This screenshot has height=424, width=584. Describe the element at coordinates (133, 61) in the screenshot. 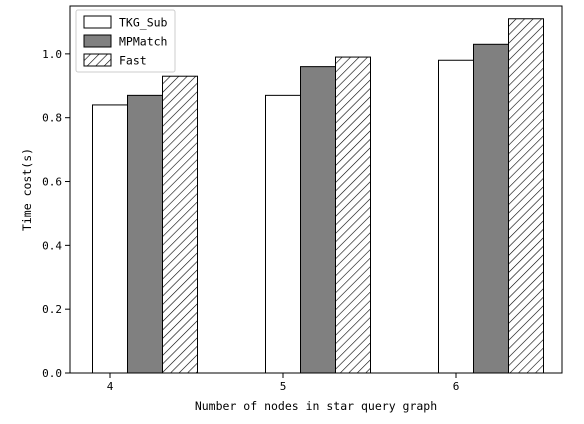

I see `legend-label-fast: Fast` at that location.